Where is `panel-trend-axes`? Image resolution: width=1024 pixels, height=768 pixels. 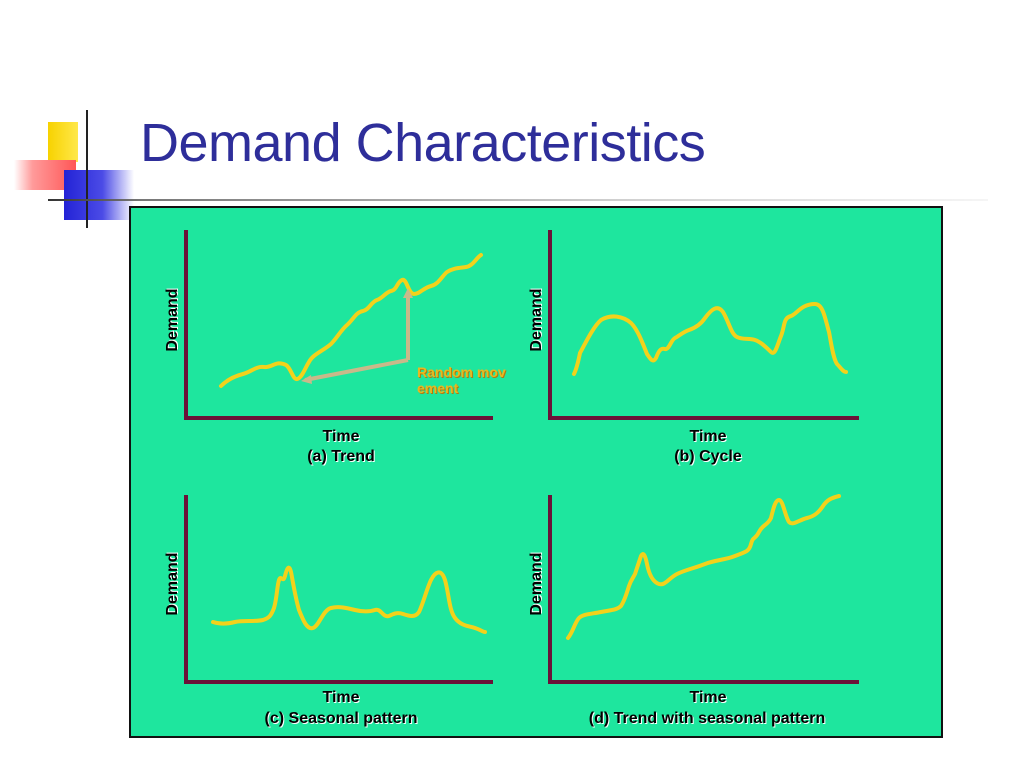
panel-trend-axes is located at coordinates (338, 325).